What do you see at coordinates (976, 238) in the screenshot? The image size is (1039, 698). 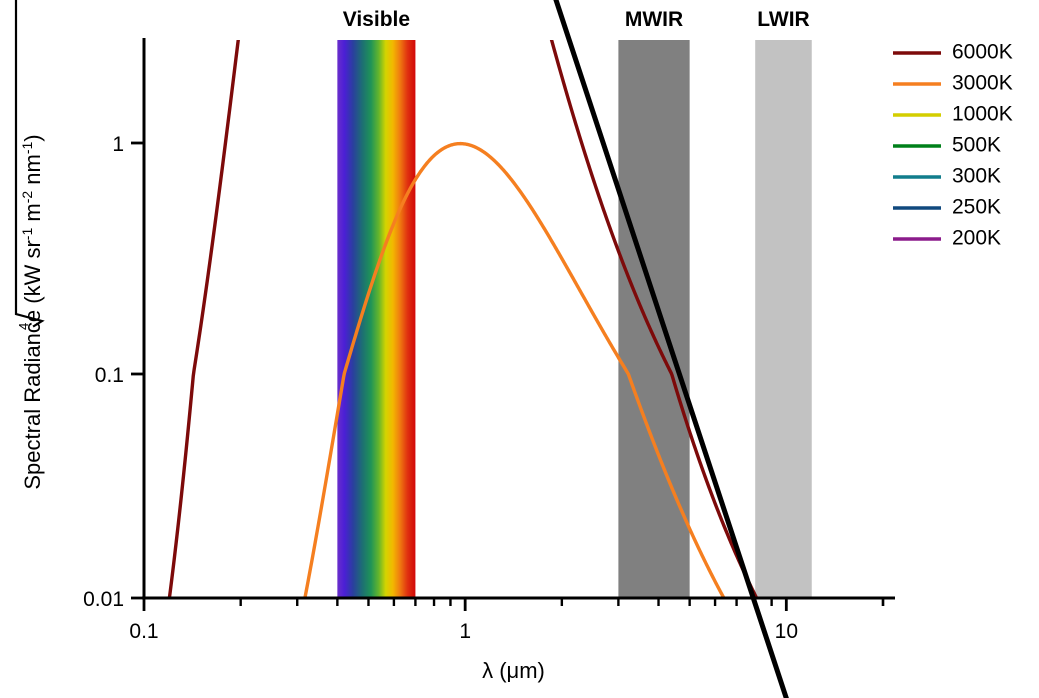 I see `legend-label-200k: 200K` at bounding box center [976, 238].